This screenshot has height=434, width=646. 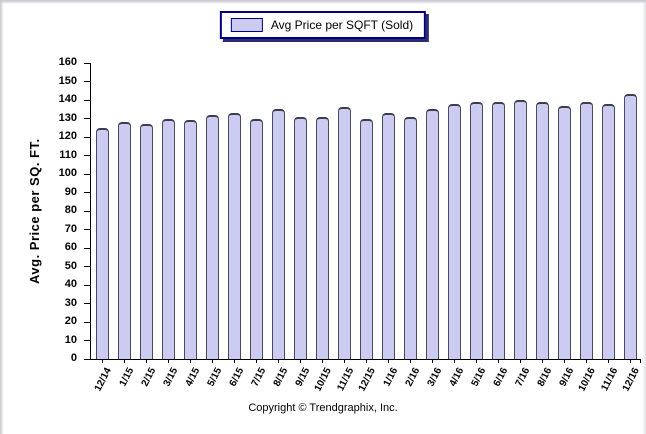 What do you see at coordinates (280, 377) in the screenshot?
I see `x-axis-tick-label: 8/15` at bounding box center [280, 377].